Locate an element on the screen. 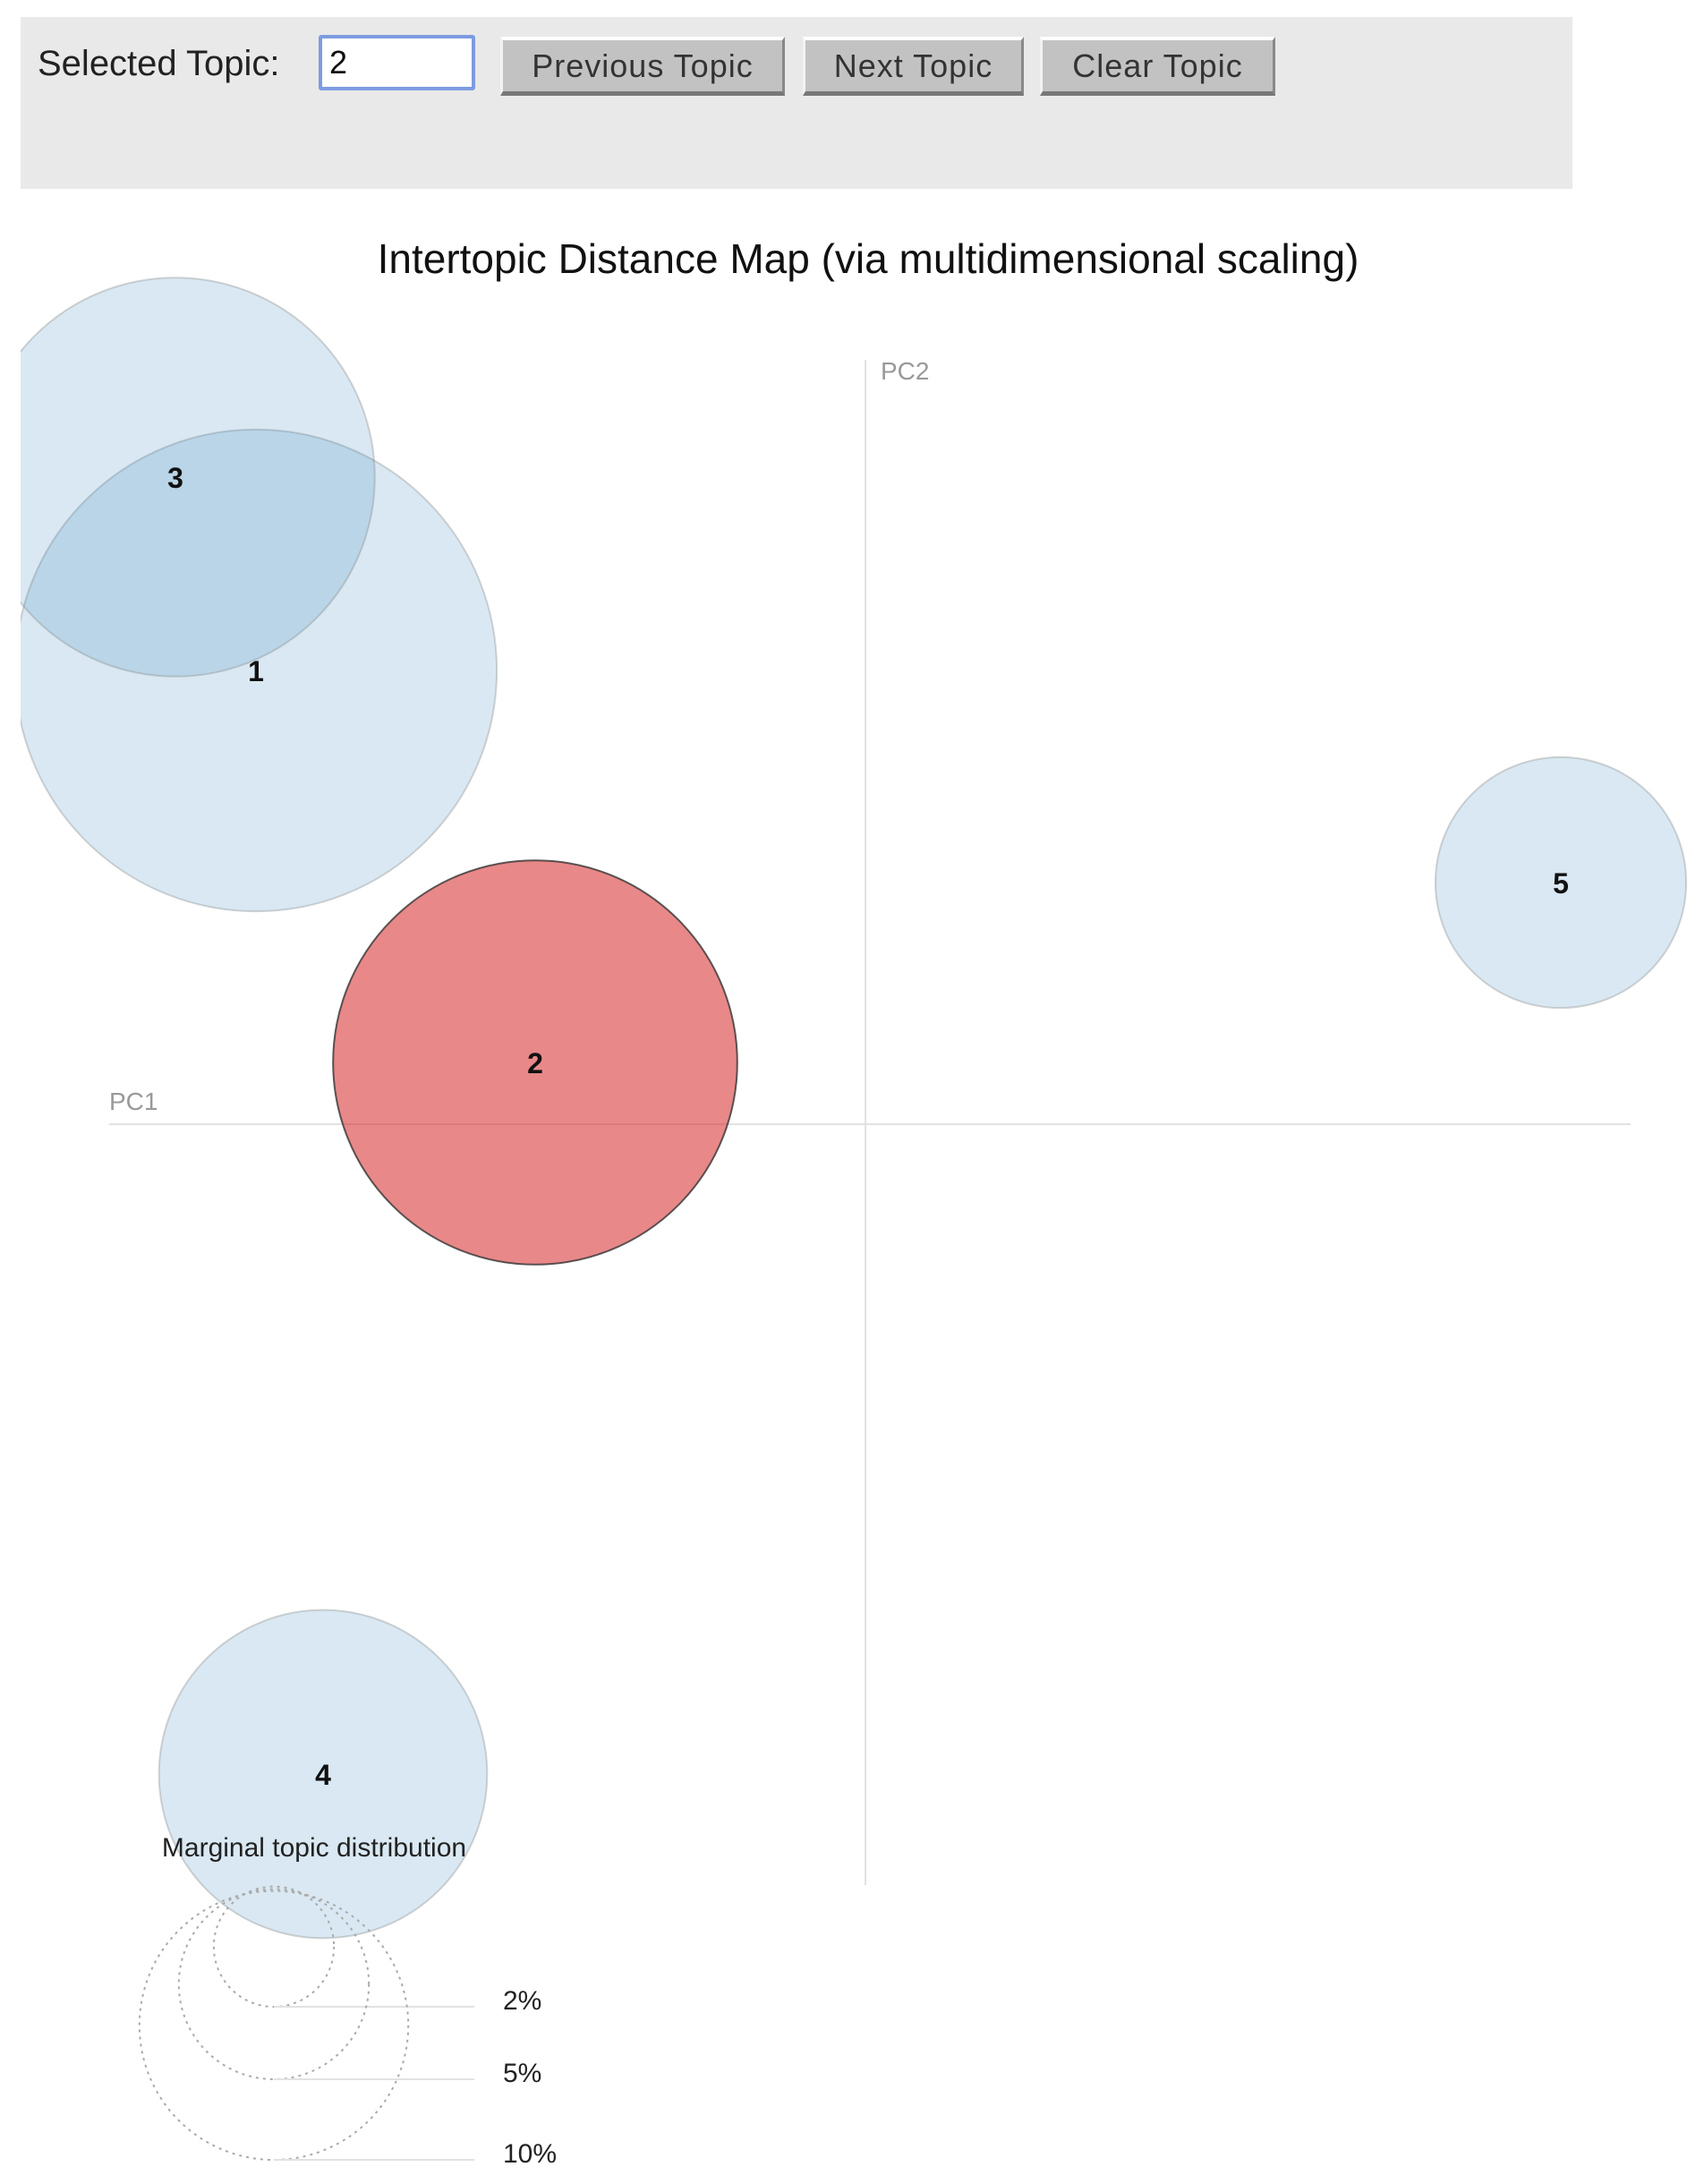 The width and height of the screenshot is (1704, 2184). topic-label-2: 2 is located at coordinates (535, 1063).